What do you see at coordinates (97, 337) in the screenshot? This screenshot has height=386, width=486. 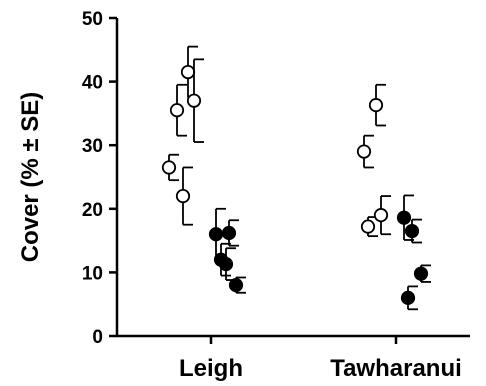 I see `y-tick-label: 0` at bounding box center [97, 337].